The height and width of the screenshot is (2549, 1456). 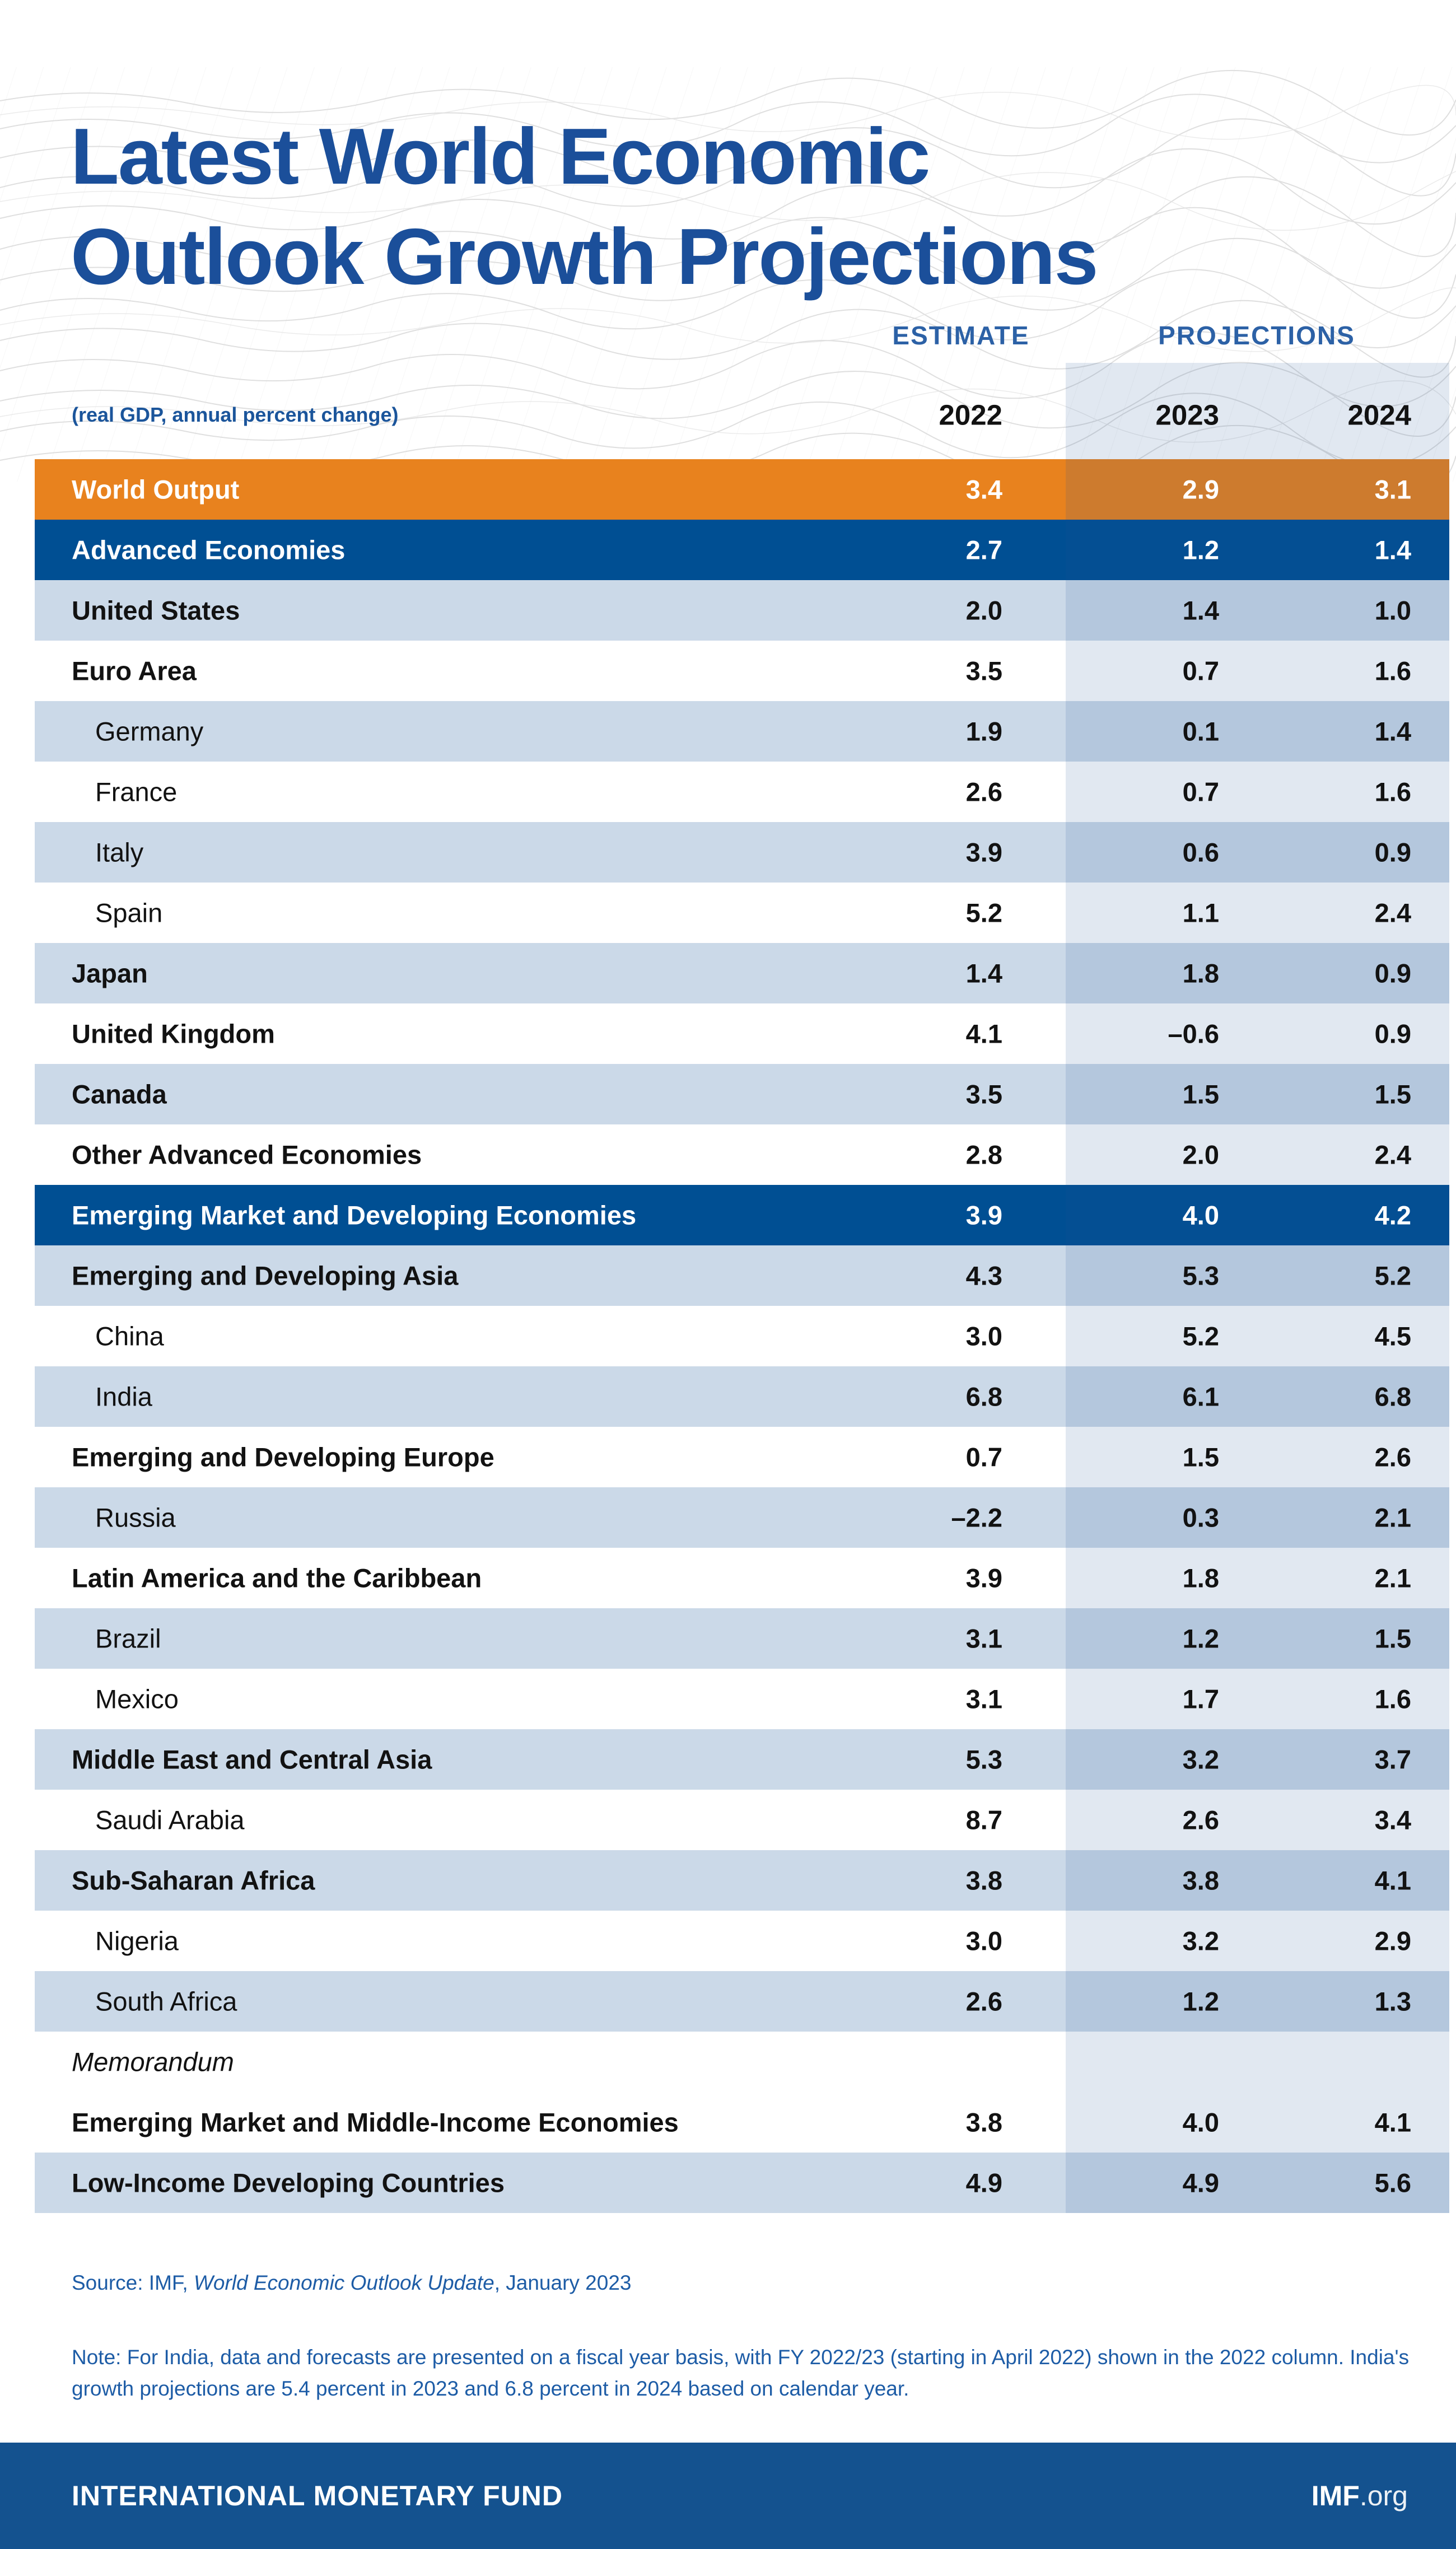 What do you see at coordinates (1393, 1396) in the screenshot?
I see `value-2024: 6.8` at bounding box center [1393, 1396].